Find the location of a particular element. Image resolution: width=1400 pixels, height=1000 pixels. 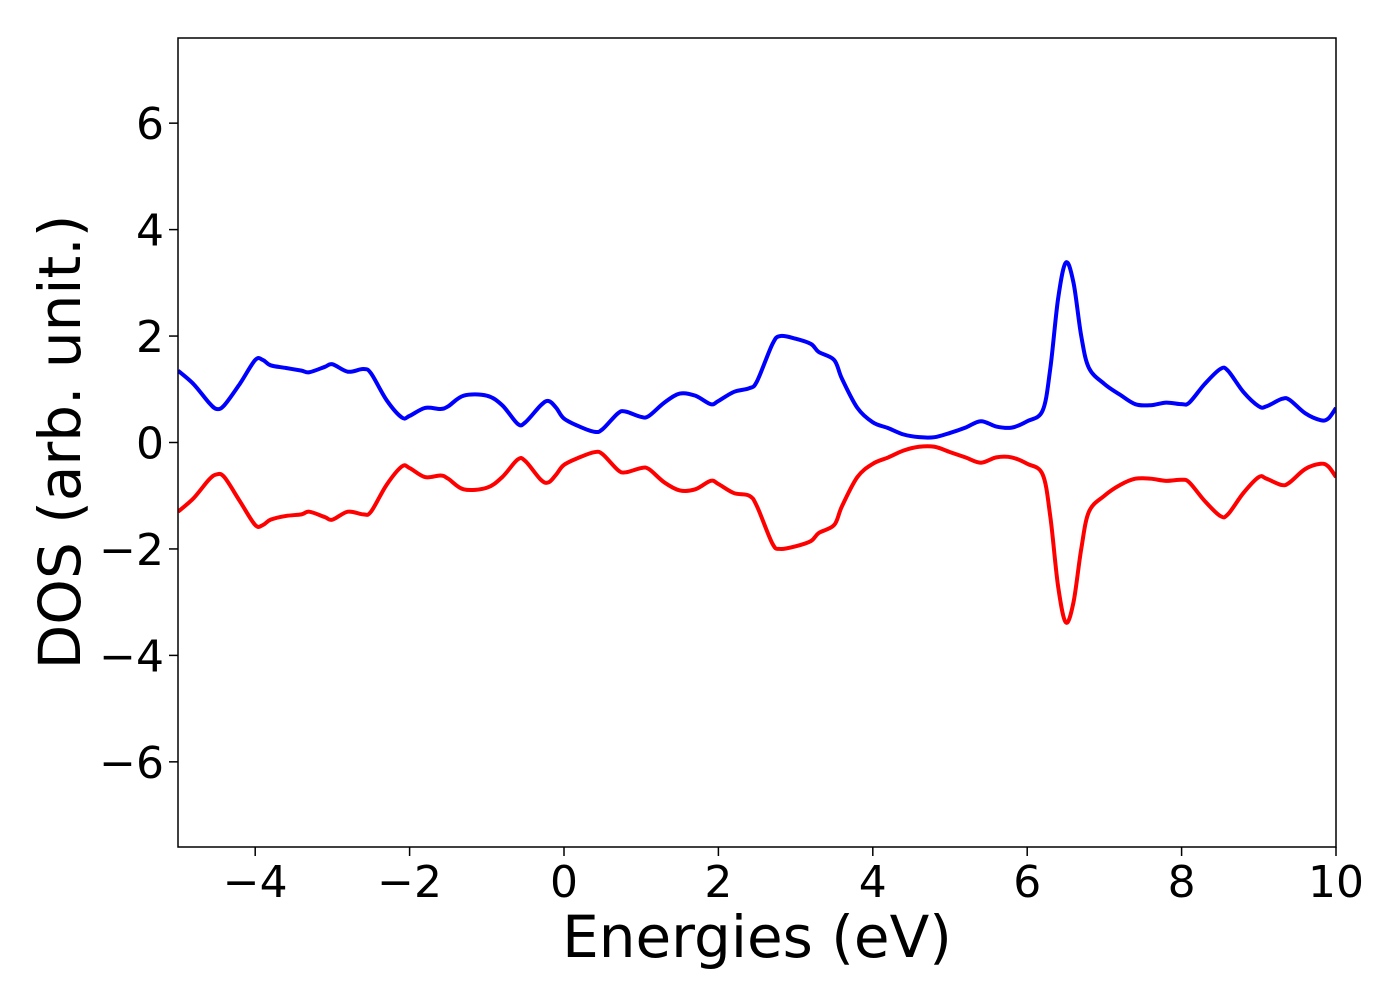

x-axis-label: Energies (eV) is located at coordinates (757, 937).